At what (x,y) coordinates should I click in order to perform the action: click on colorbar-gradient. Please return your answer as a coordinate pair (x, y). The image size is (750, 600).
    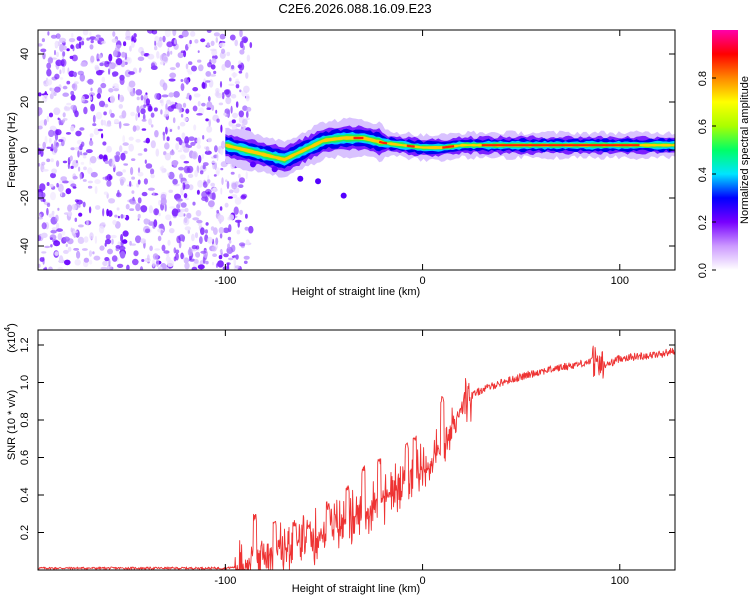
    Looking at the image, I should click on (725, 150).